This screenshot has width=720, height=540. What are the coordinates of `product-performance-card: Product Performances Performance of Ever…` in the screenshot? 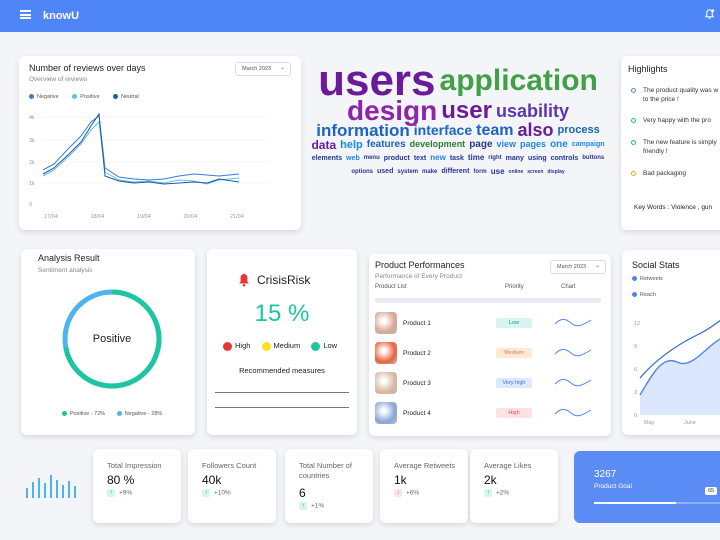 It's located at (490, 345).